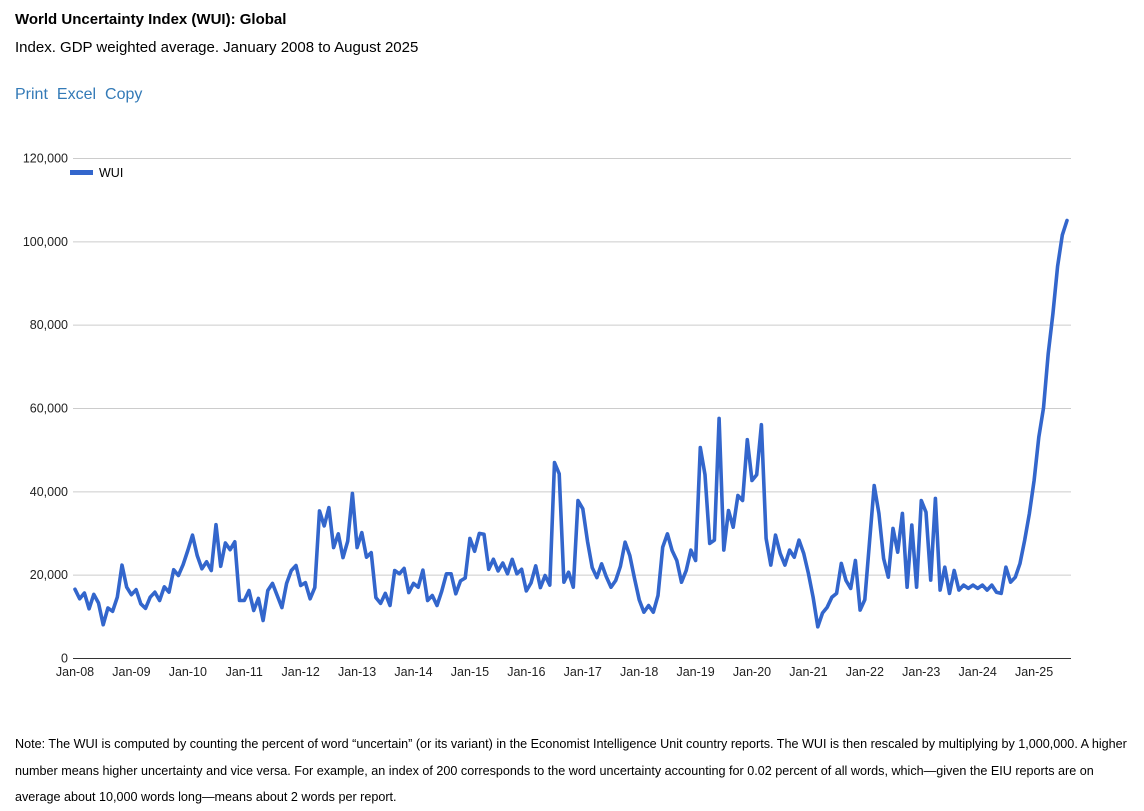 This screenshot has height=811, width=1144. Describe the element at coordinates (1034, 672) in the screenshot. I see `x-axis-tick-label: Jan-25` at that location.